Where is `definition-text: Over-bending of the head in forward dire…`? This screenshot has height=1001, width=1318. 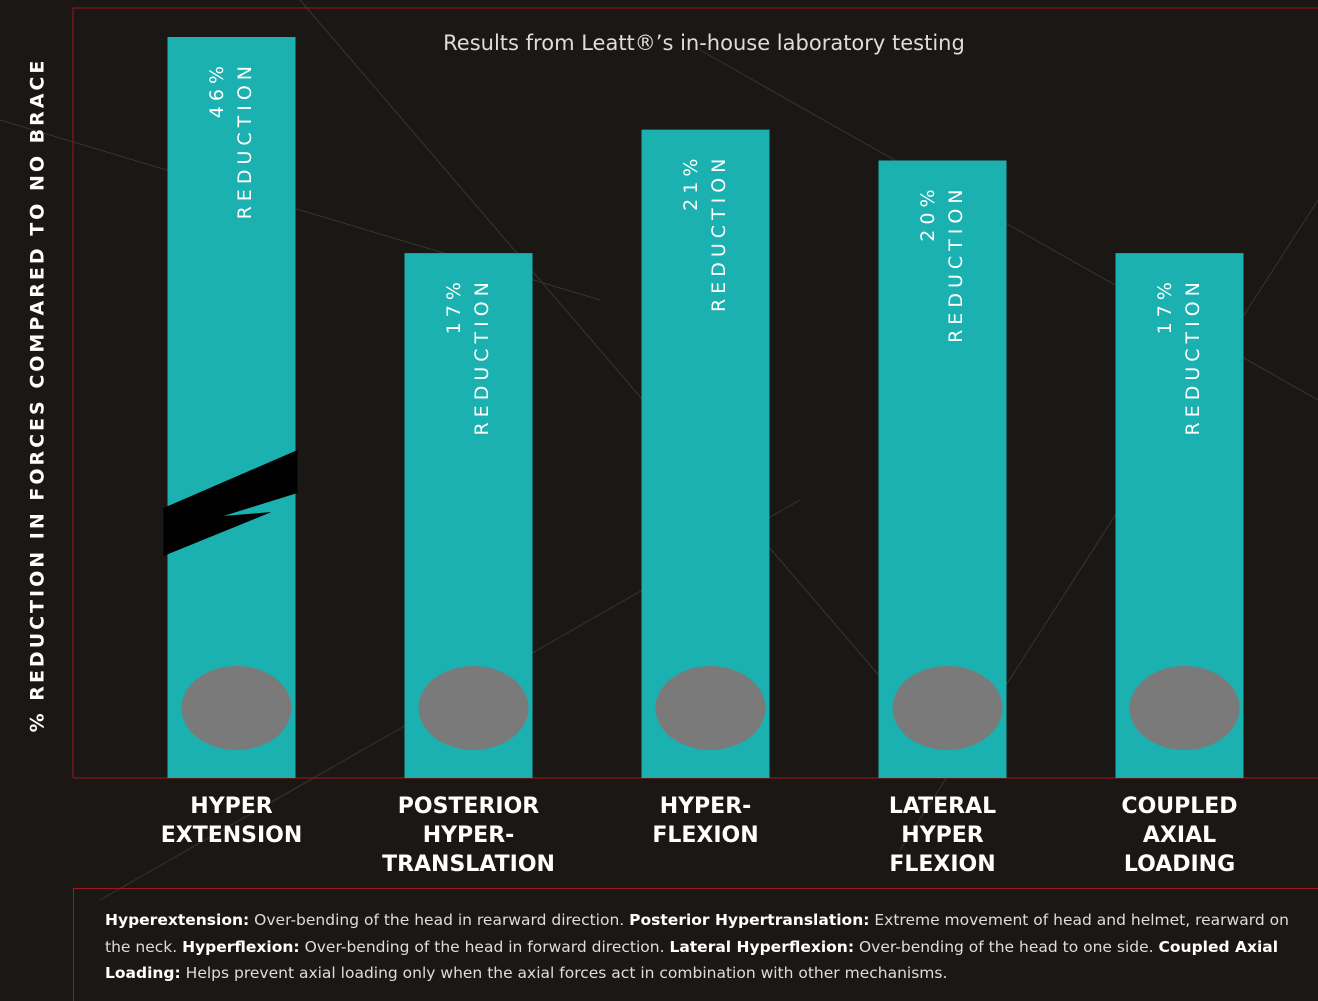
definition-text: Over-bending of the head in forward dire… is located at coordinates (484, 946).